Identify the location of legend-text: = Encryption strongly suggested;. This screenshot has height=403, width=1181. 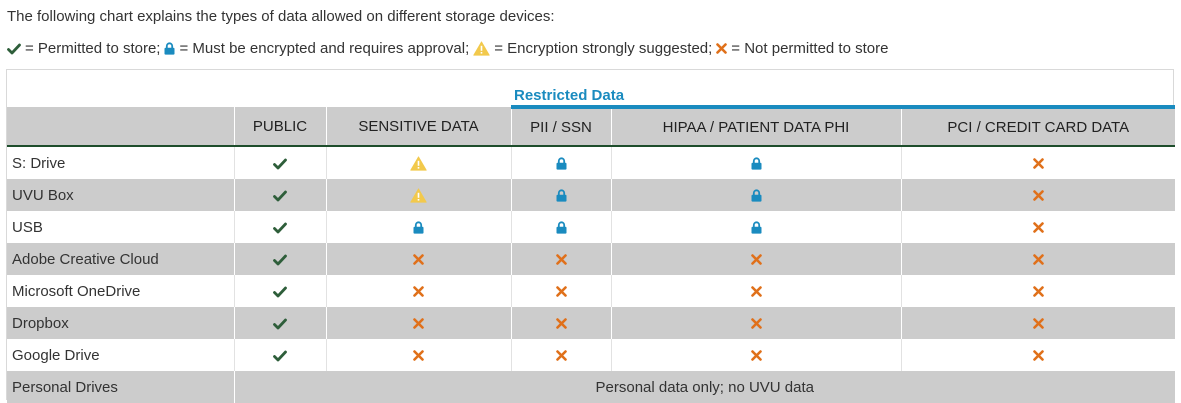
(603, 48).